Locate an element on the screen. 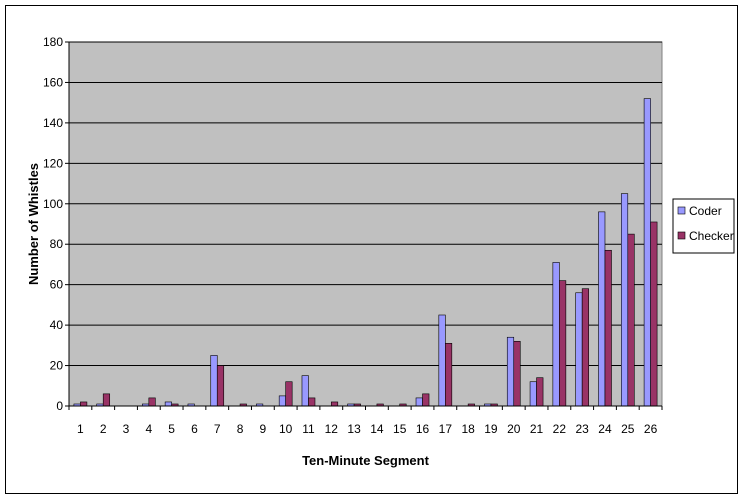 The width and height of the screenshot is (745, 503). x-tick-label: 5 is located at coordinates (171, 429).